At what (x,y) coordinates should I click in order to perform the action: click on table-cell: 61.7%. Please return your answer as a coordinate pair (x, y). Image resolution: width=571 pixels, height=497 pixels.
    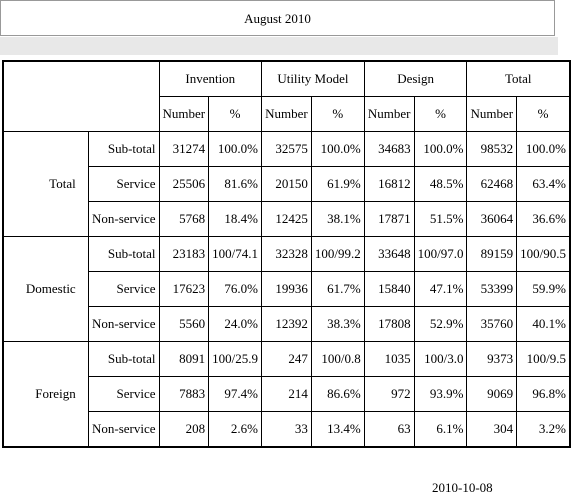
    Looking at the image, I should click on (337, 289).